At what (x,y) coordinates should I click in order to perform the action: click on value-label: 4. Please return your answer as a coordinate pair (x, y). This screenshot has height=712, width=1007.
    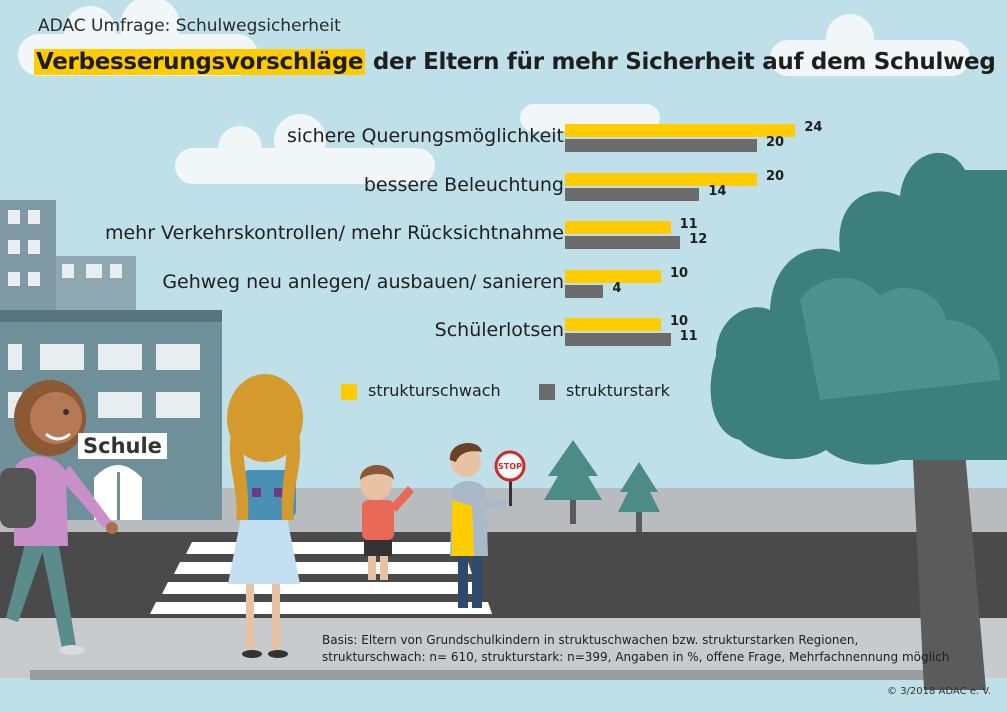
    Looking at the image, I should click on (617, 288).